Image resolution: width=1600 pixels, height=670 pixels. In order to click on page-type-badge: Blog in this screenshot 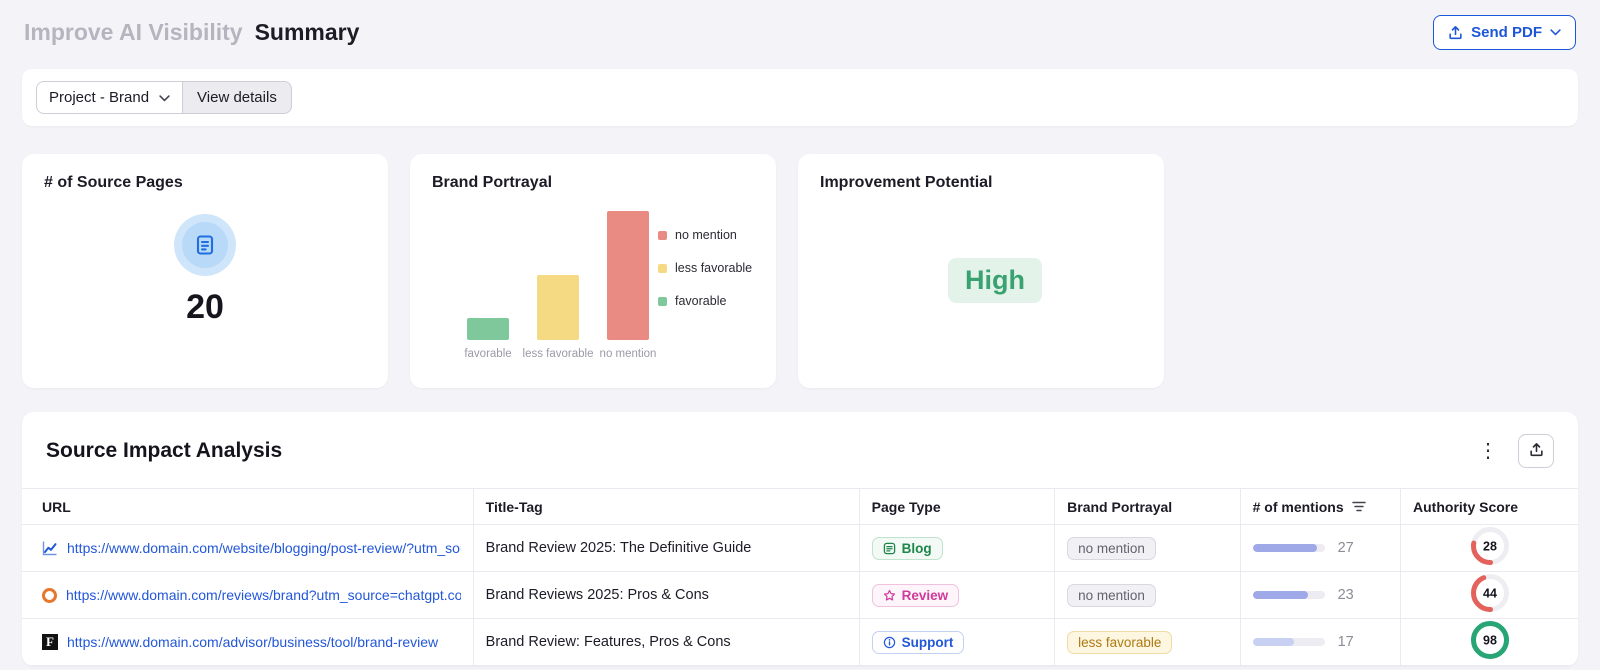, I will do `click(907, 548)`.